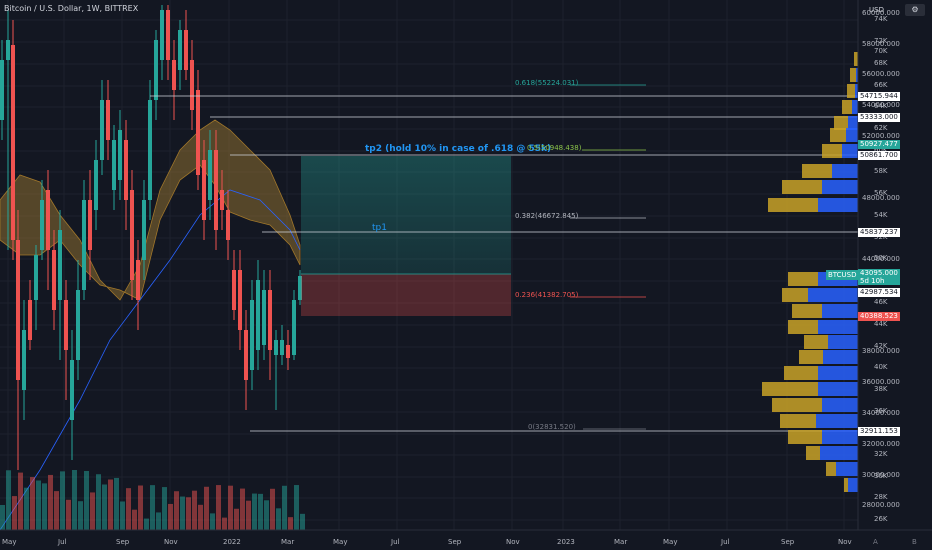 The height and width of the screenshot is (550, 932). Describe the element at coordinates (566, 542) in the screenshot. I see `time-tick-label: 2023` at that location.